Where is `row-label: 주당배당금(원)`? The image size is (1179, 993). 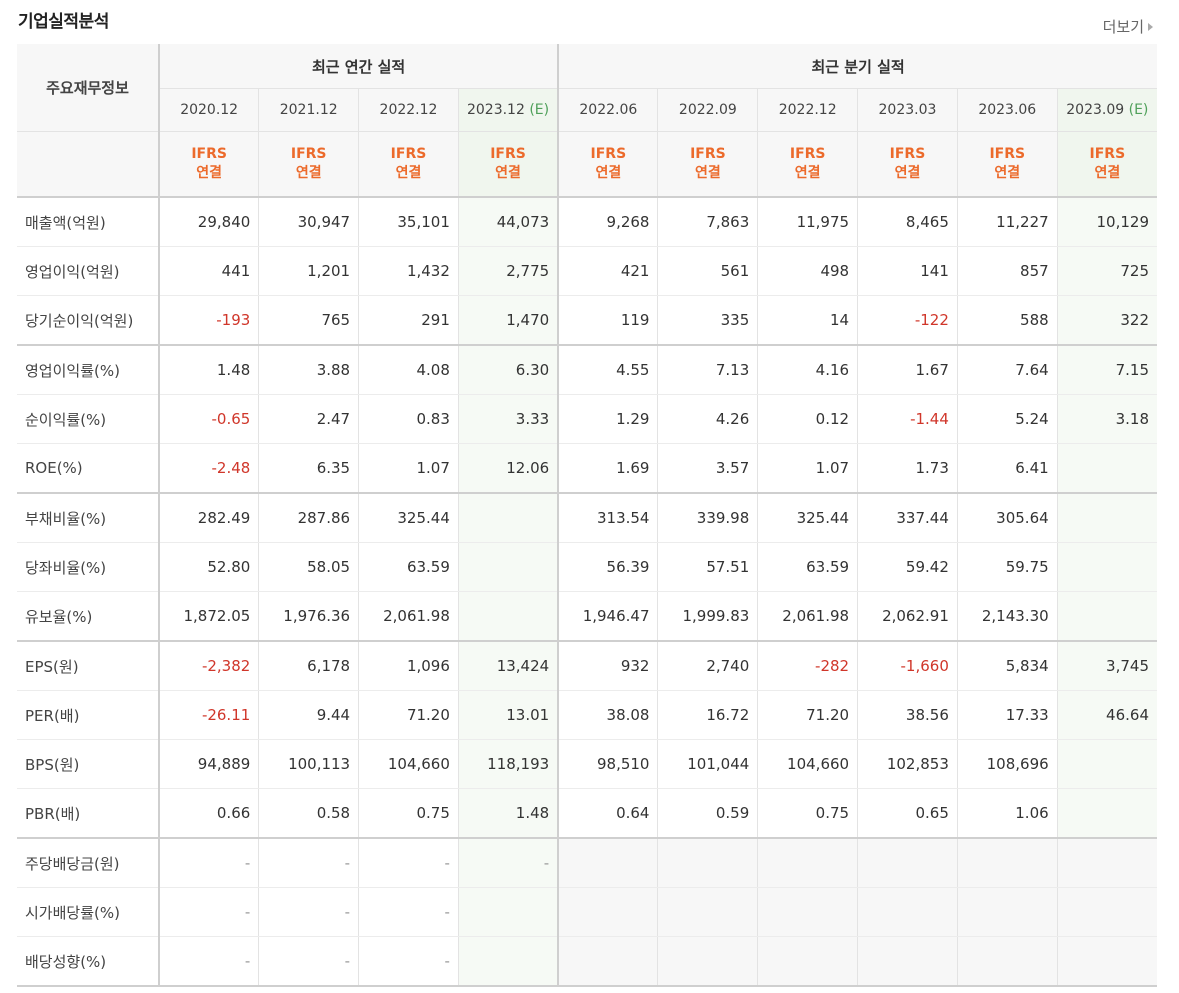 row-label: 주당배당금(원) is located at coordinates (88, 862).